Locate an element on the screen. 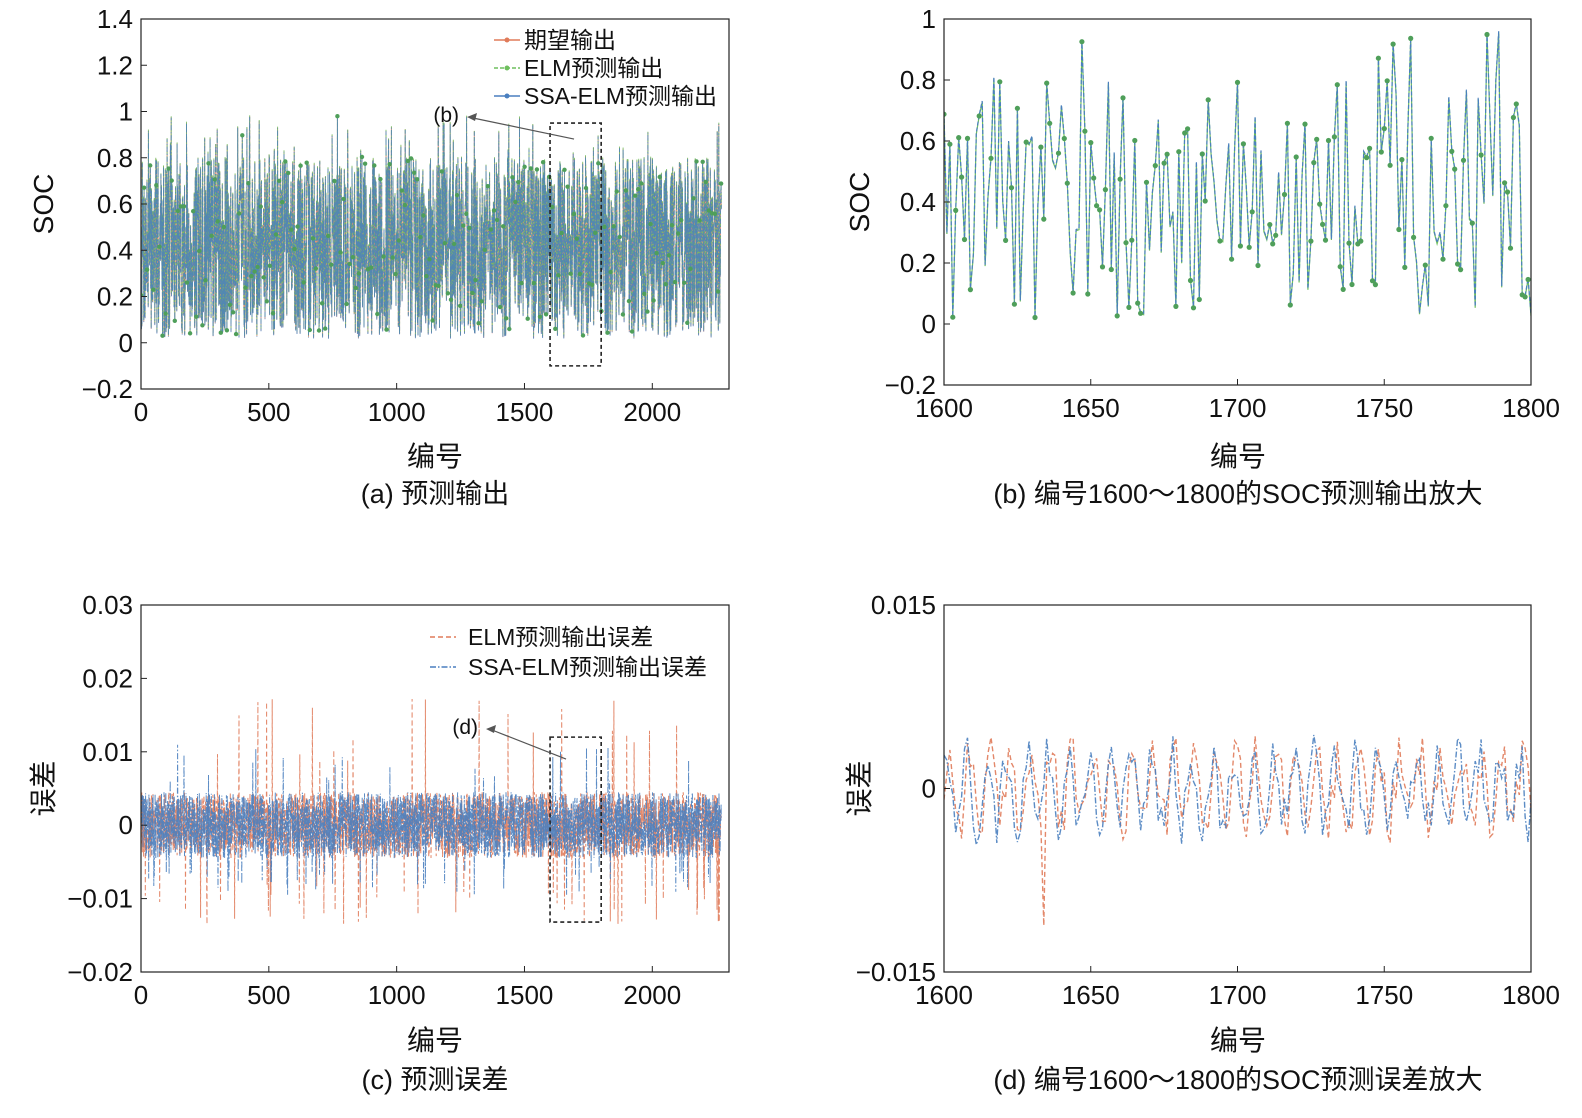 This screenshot has height=1118, width=1582. zoom-arrow-head is located at coordinates (491, 729).